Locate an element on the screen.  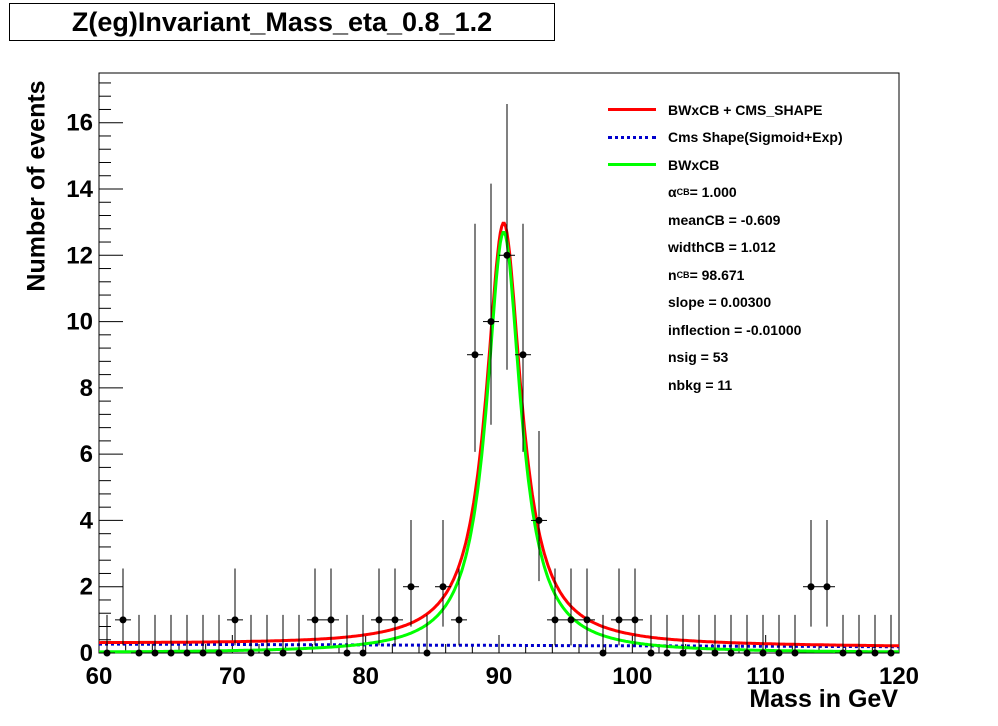
y-tick-label: 10 is located at coordinates (79, 322).